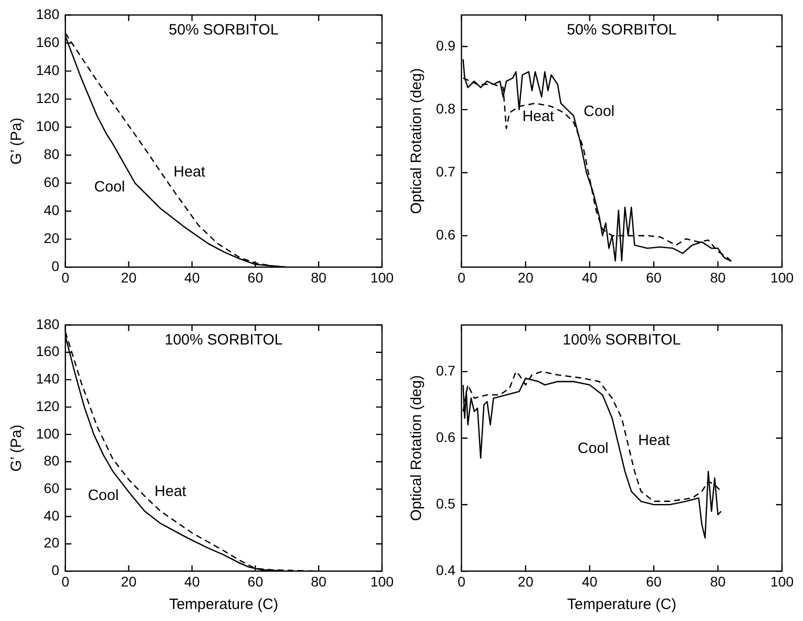 The image size is (803, 621). I want to click on y-tick-label: 0.9, so click(446, 45).